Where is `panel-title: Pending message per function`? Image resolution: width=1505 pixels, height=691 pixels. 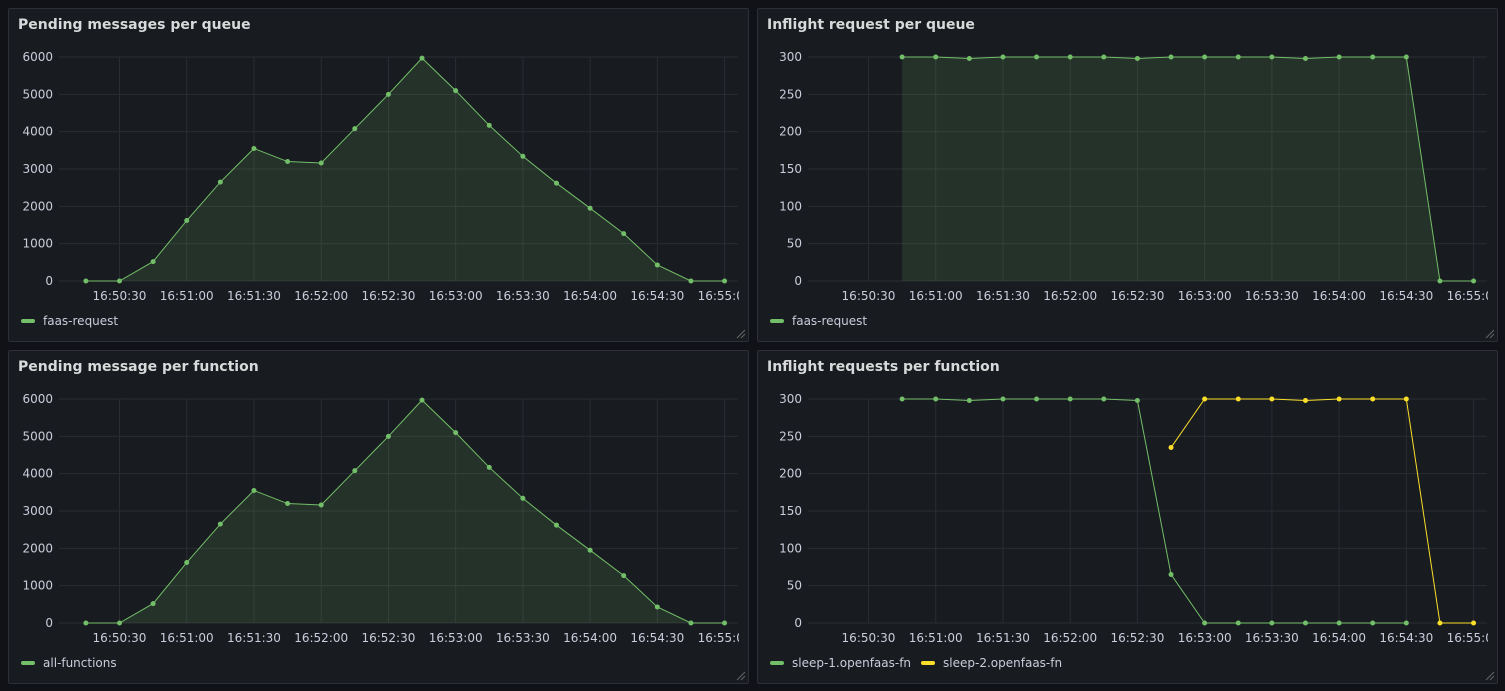 panel-title: Pending message per function is located at coordinates (138, 367).